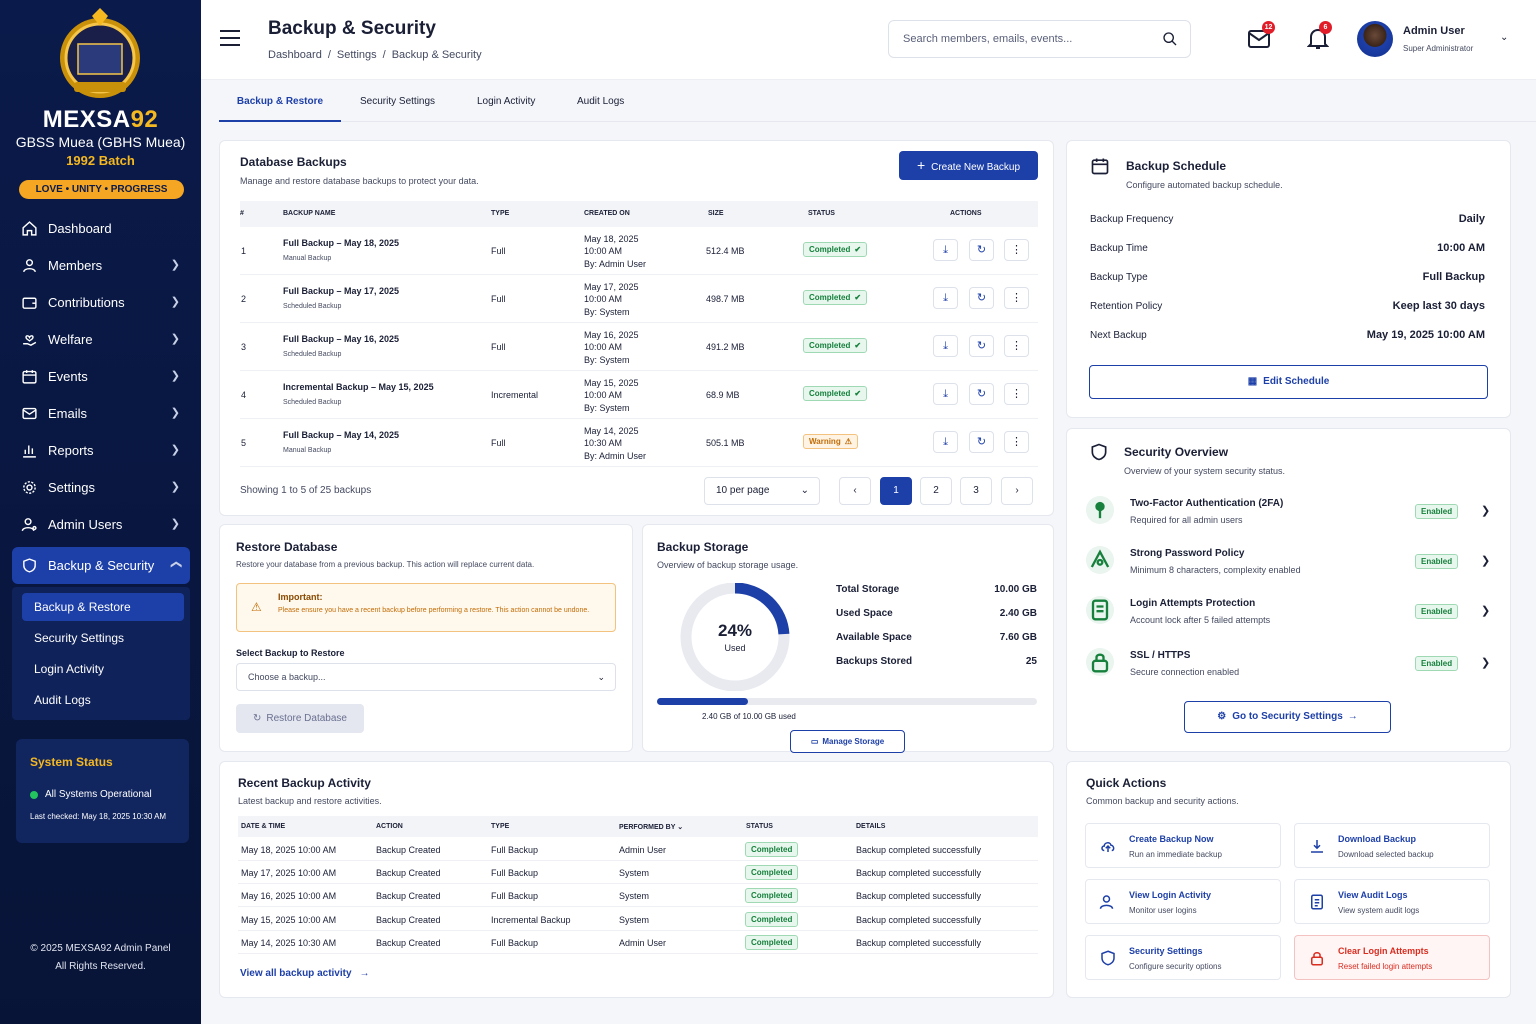 The image size is (1536, 1024). What do you see at coordinates (1288, 382) in the screenshot?
I see `edit-schedule-button: ▦ Edit Schedule` at bounding box center [1288, 382].